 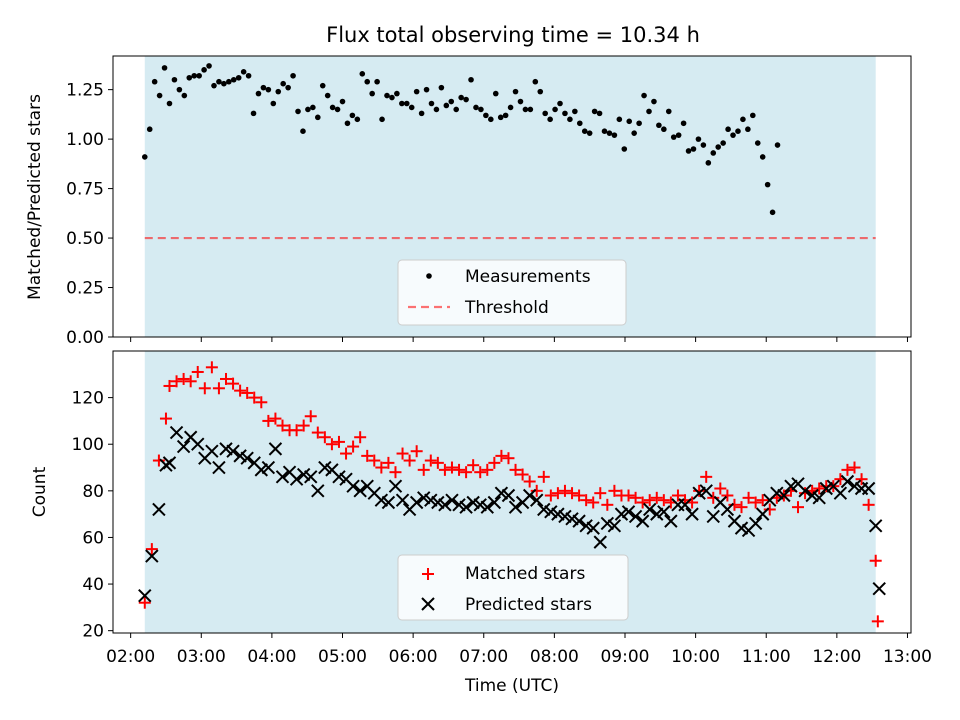 I want to click on legend-predicted-marker, so click(x=428, y=604).